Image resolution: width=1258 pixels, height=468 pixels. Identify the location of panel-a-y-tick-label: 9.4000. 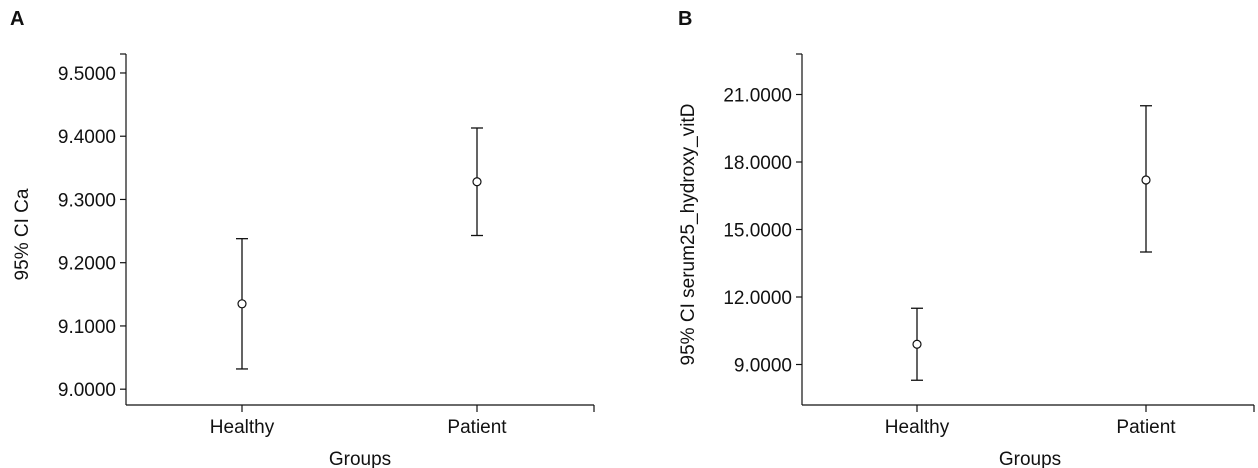
(87, 137).